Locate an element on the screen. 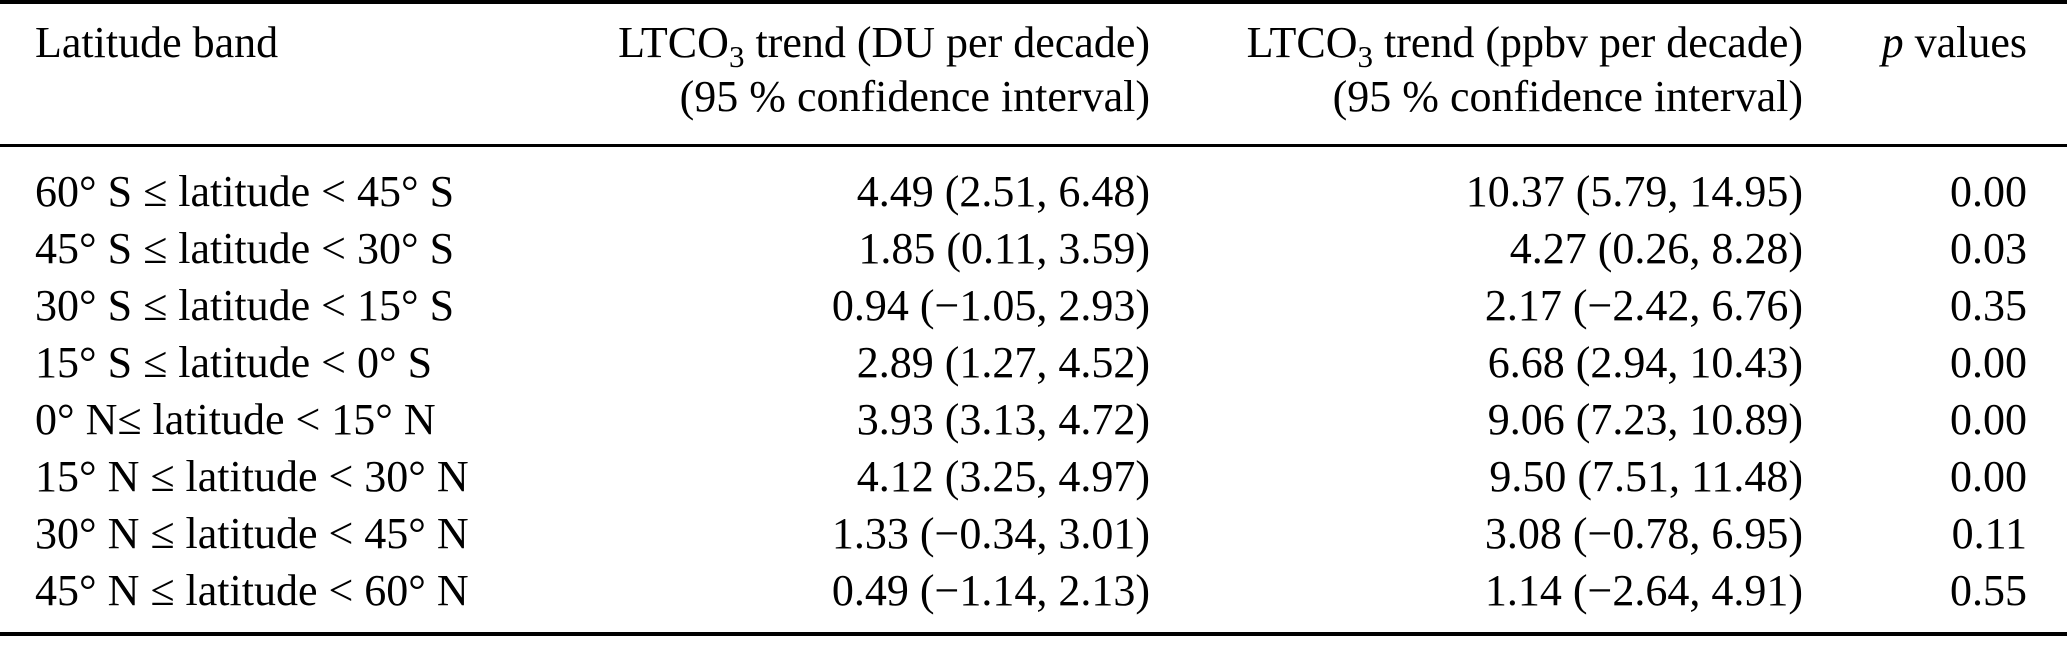  header-ppbv-trend-line1: LTCO3 trend (ppbv per decade) is located at coordinates (1476, 44).